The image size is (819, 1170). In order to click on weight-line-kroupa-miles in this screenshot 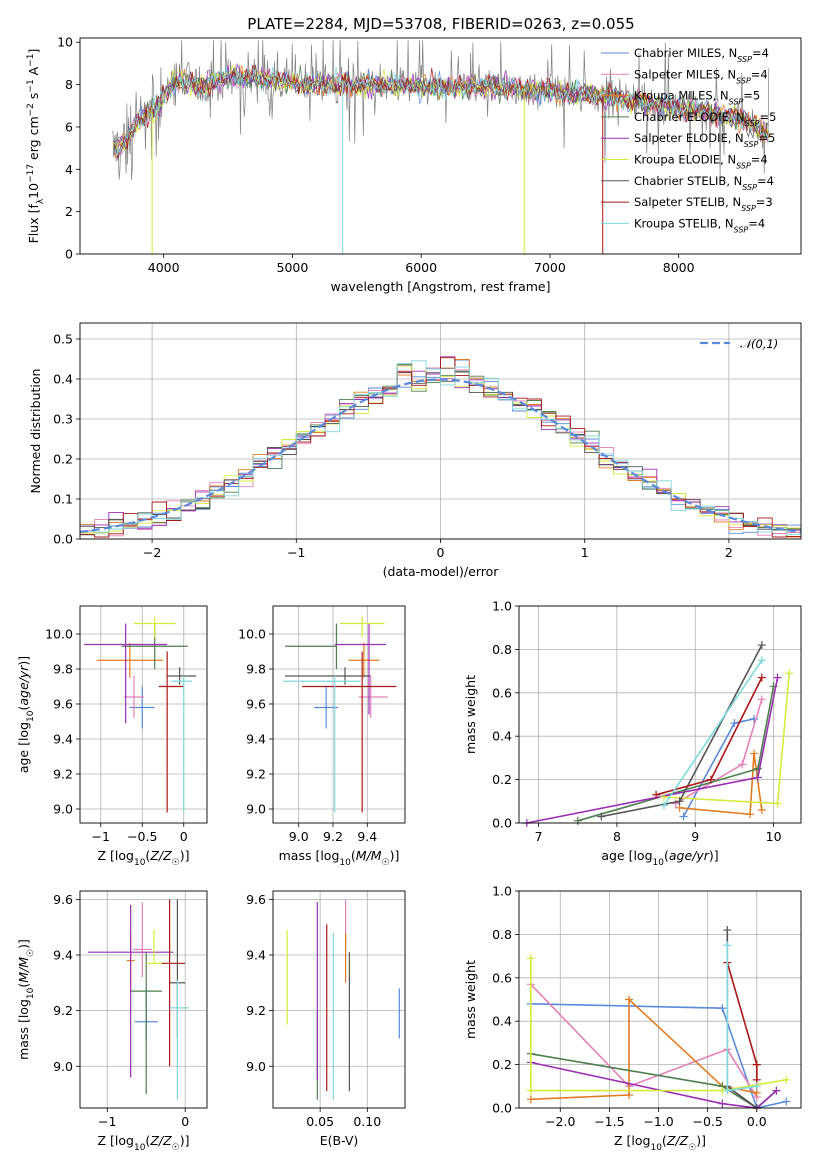, I will do `click(721, 784)`.